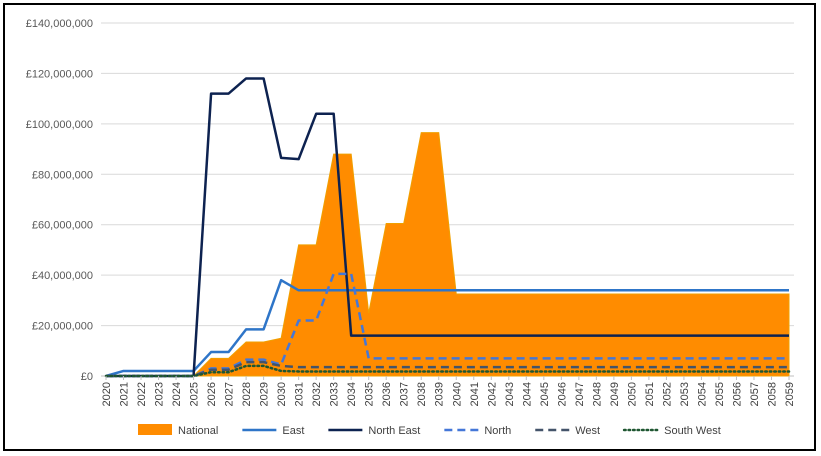  I want to click on x-tick-label: 2024, so click(177, 394).